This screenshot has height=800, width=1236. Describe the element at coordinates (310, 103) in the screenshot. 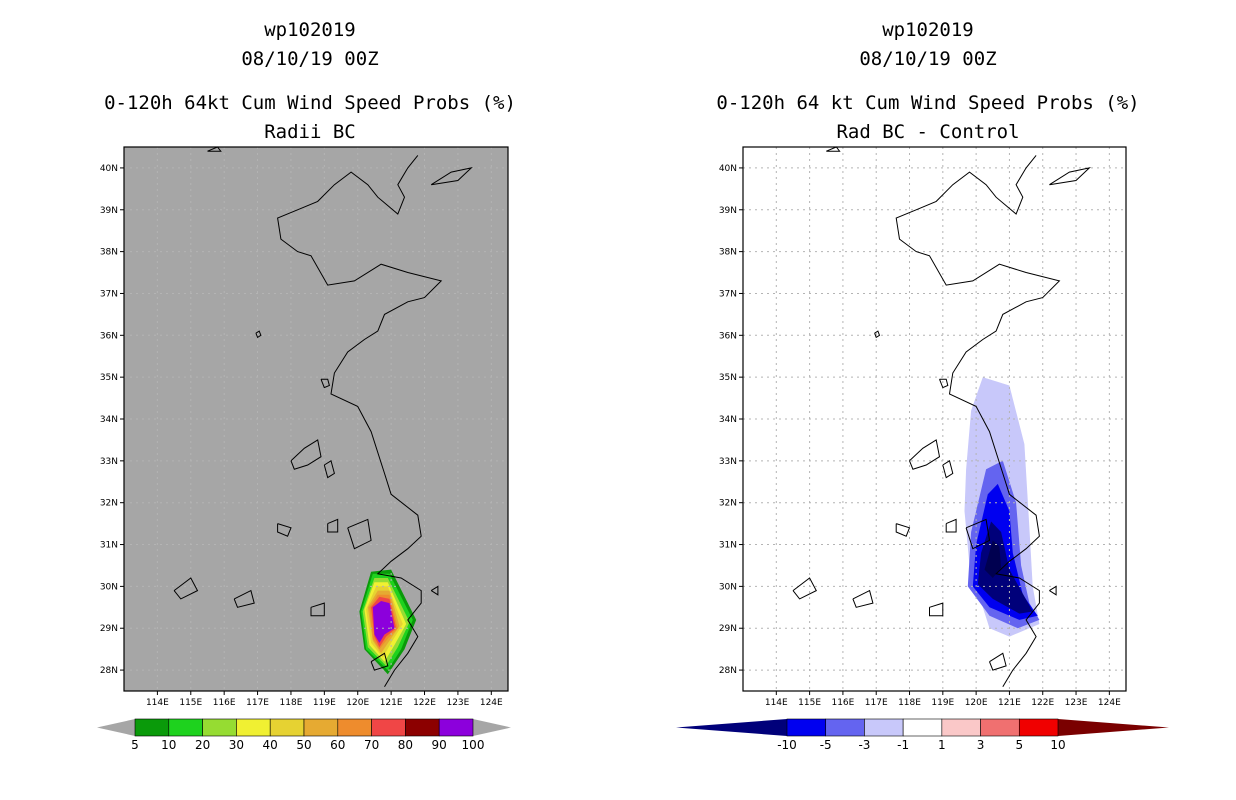

I see `left-title-product: 0-120h 64kt Cum Wind Speed Probs (%)` at that location.